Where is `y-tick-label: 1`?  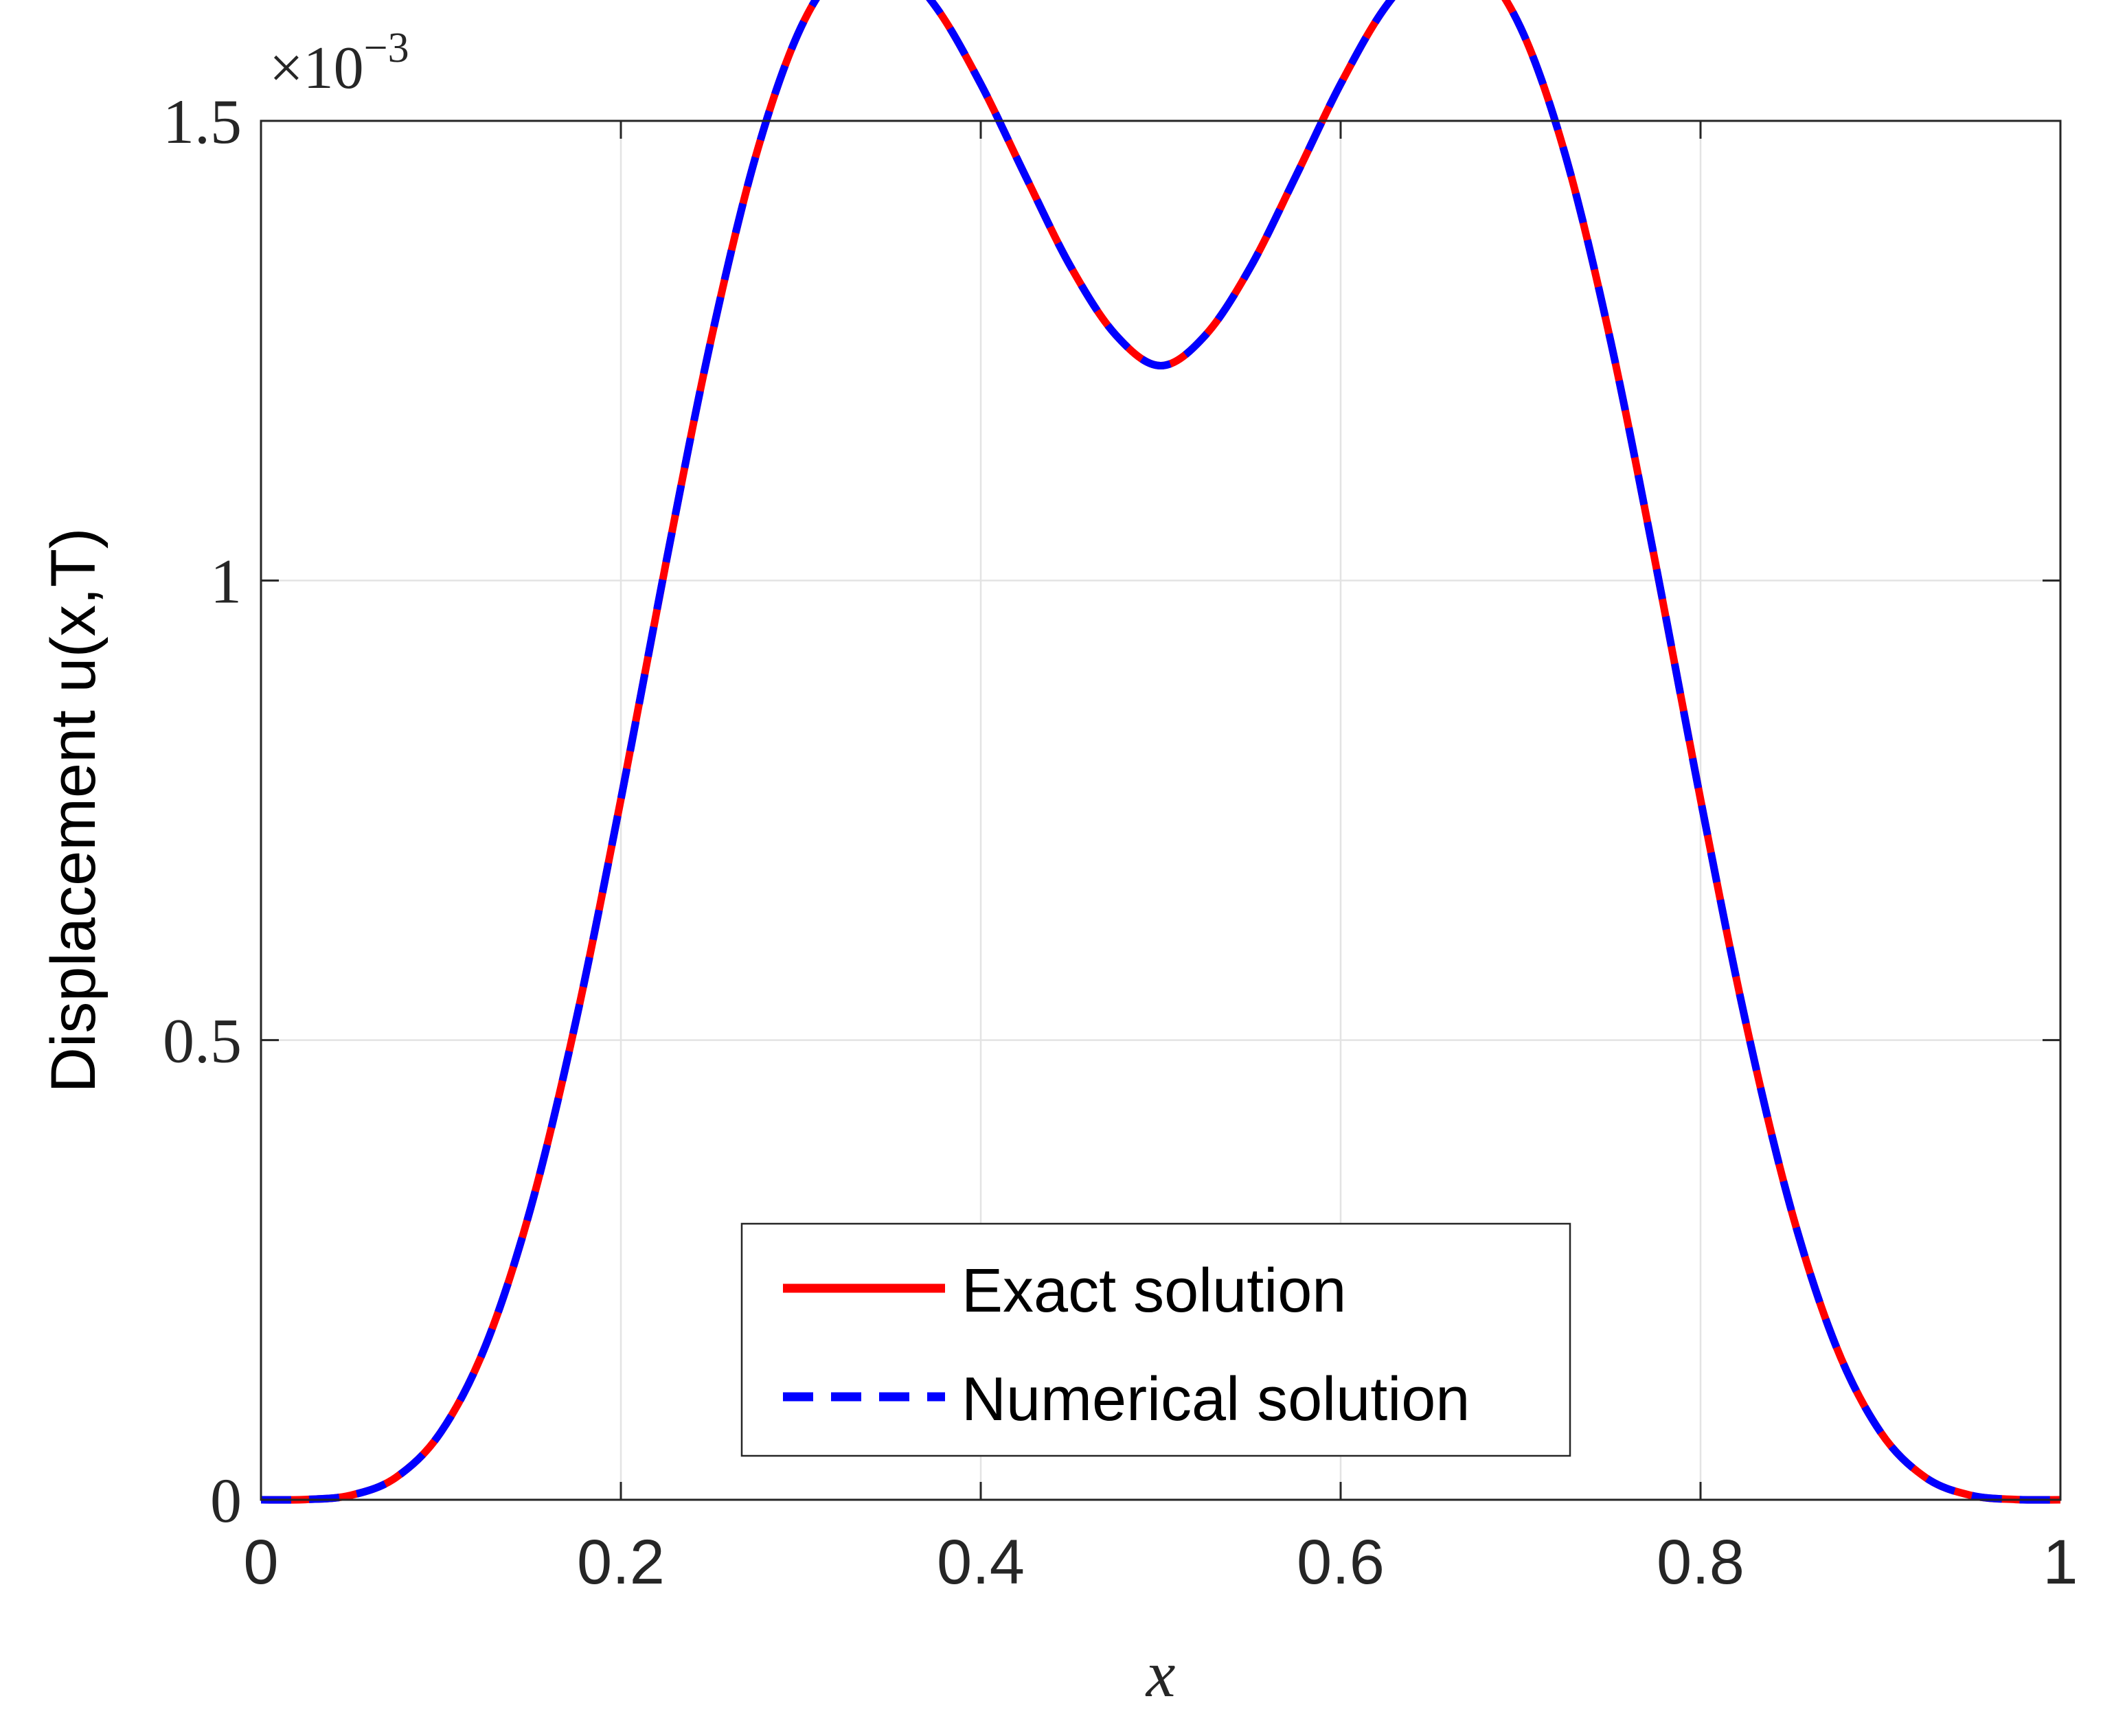
y-tick-label: 1 is located at coordinates (226, 581).